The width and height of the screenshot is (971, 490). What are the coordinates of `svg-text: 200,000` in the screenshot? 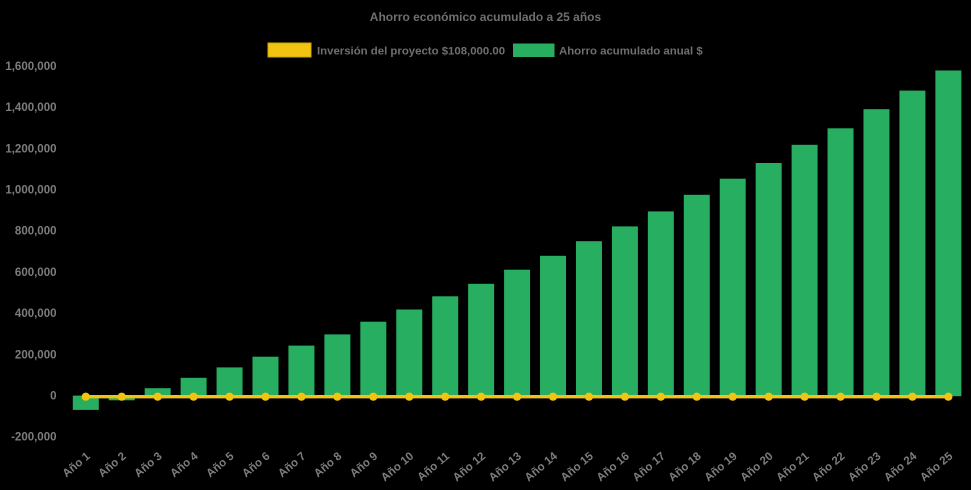 It's located at (36, 355).